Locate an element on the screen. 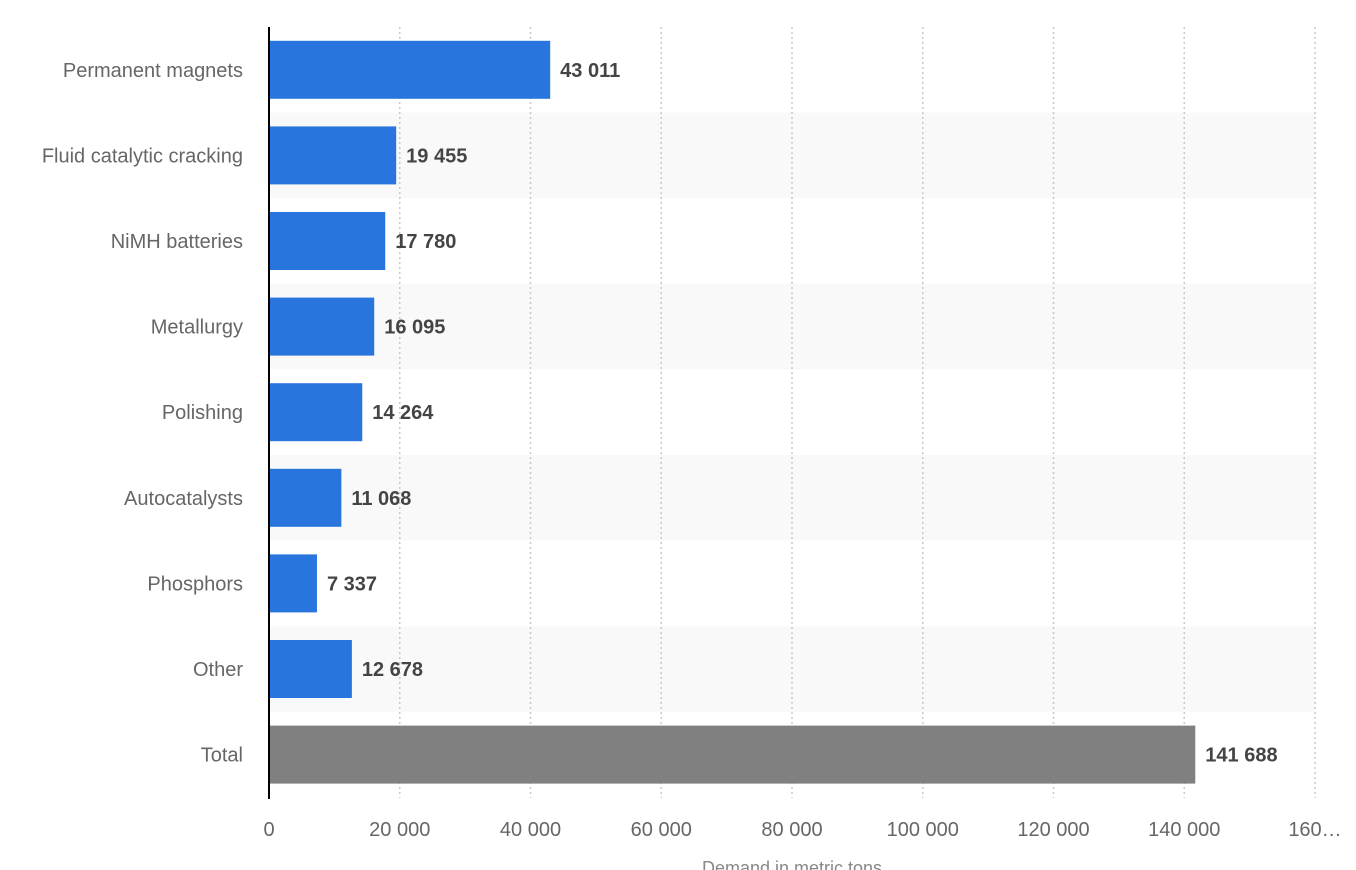 The width and height of the screenshot is (1356, 870). data-label: 11 068 is located at coordinates (381, 499).